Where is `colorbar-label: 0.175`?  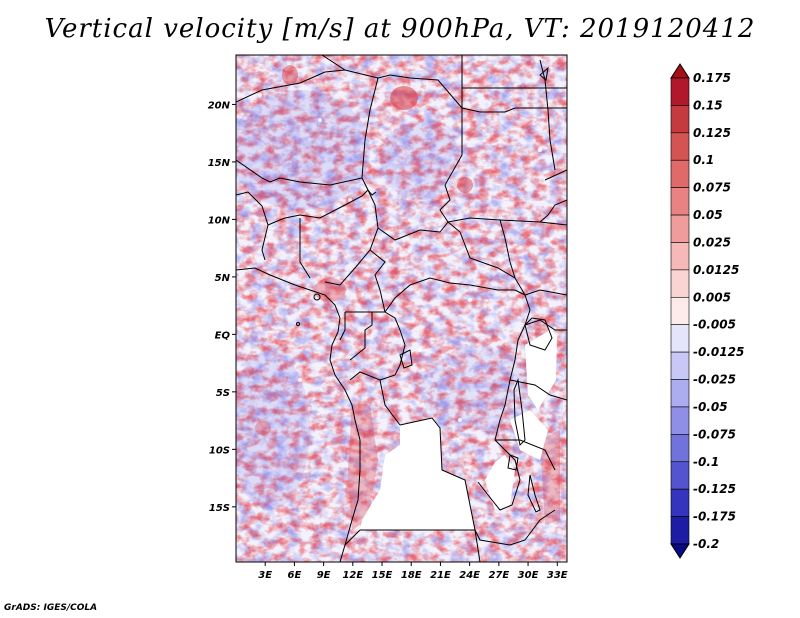
colorbar-label: 0.175 is located at coordinates (712, 78).